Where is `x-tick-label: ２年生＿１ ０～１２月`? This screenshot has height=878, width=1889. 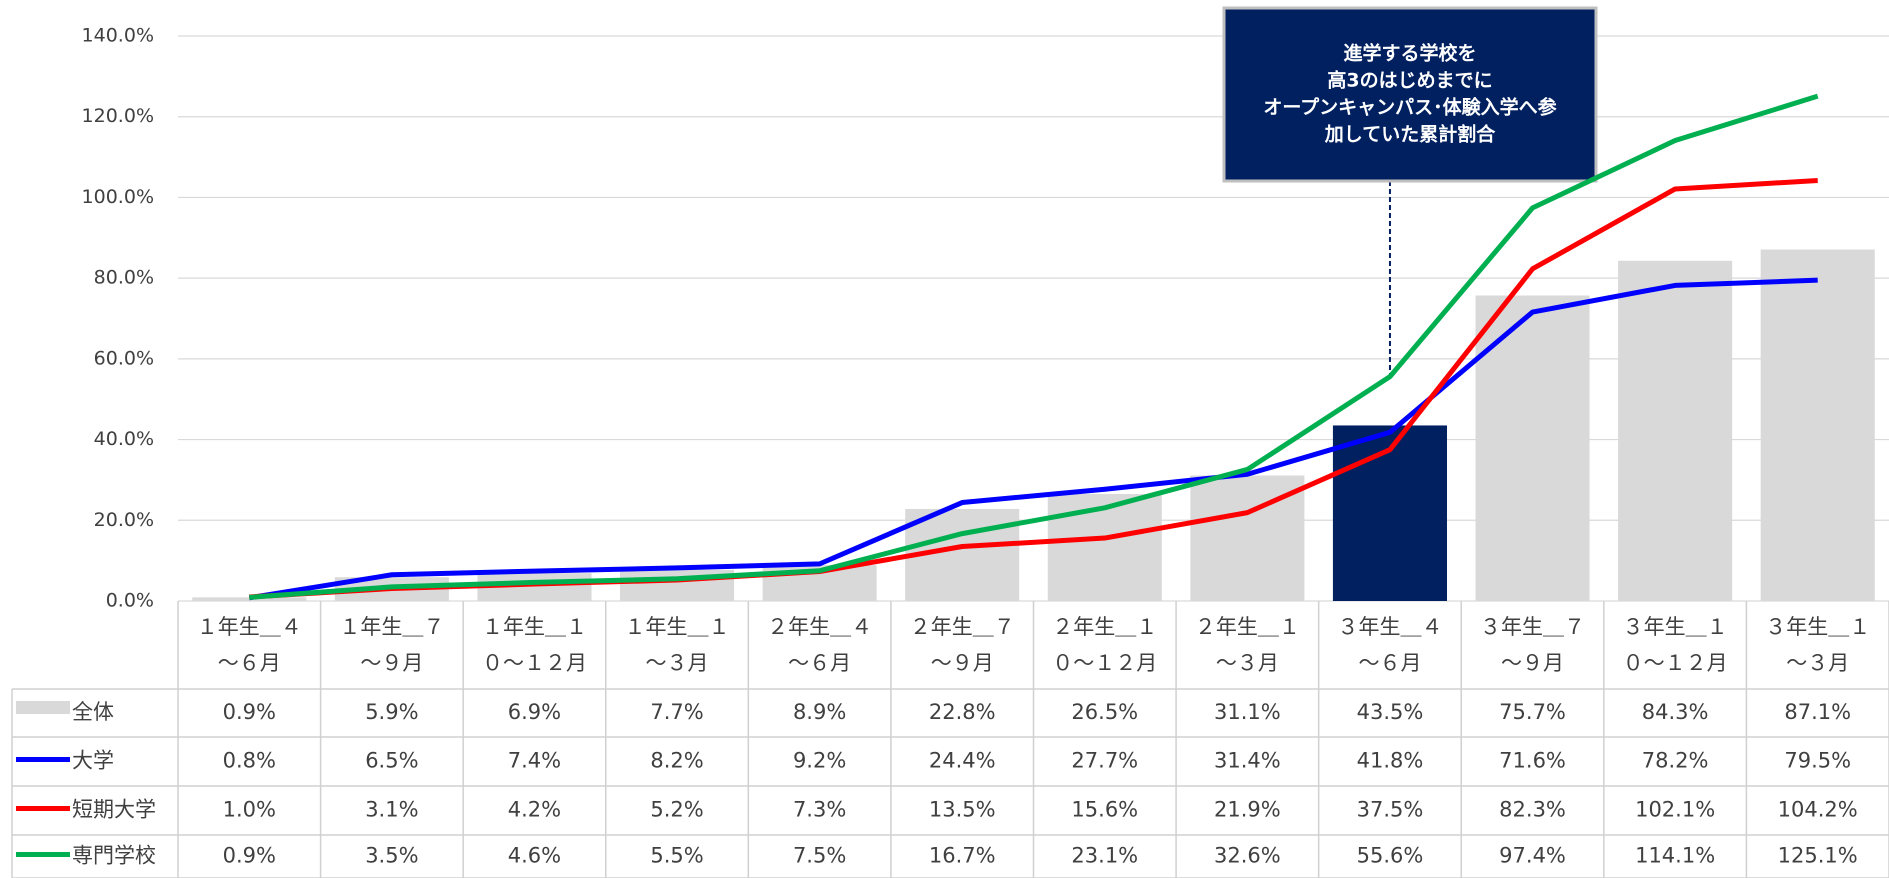
x-tick-label: ２年生＿１ ０～１２月 is located at coordinates (1104, 645).